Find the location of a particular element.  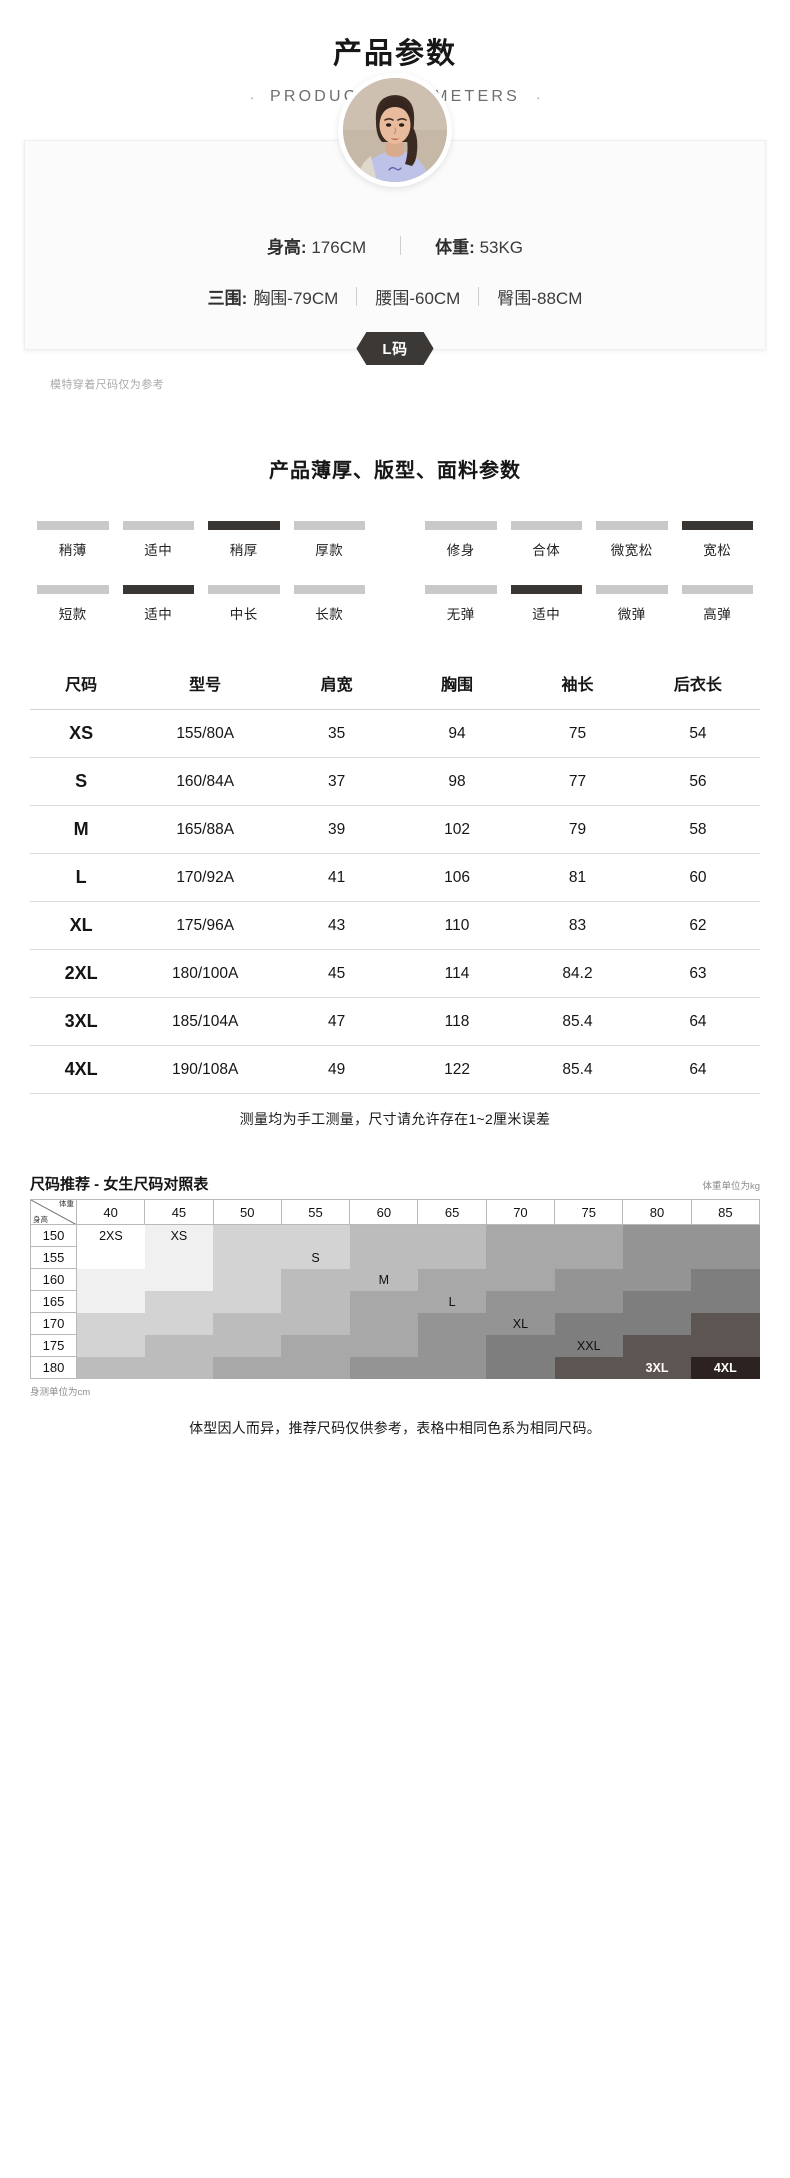

model-height-value: 176CM is located at coordinates (339, 247).